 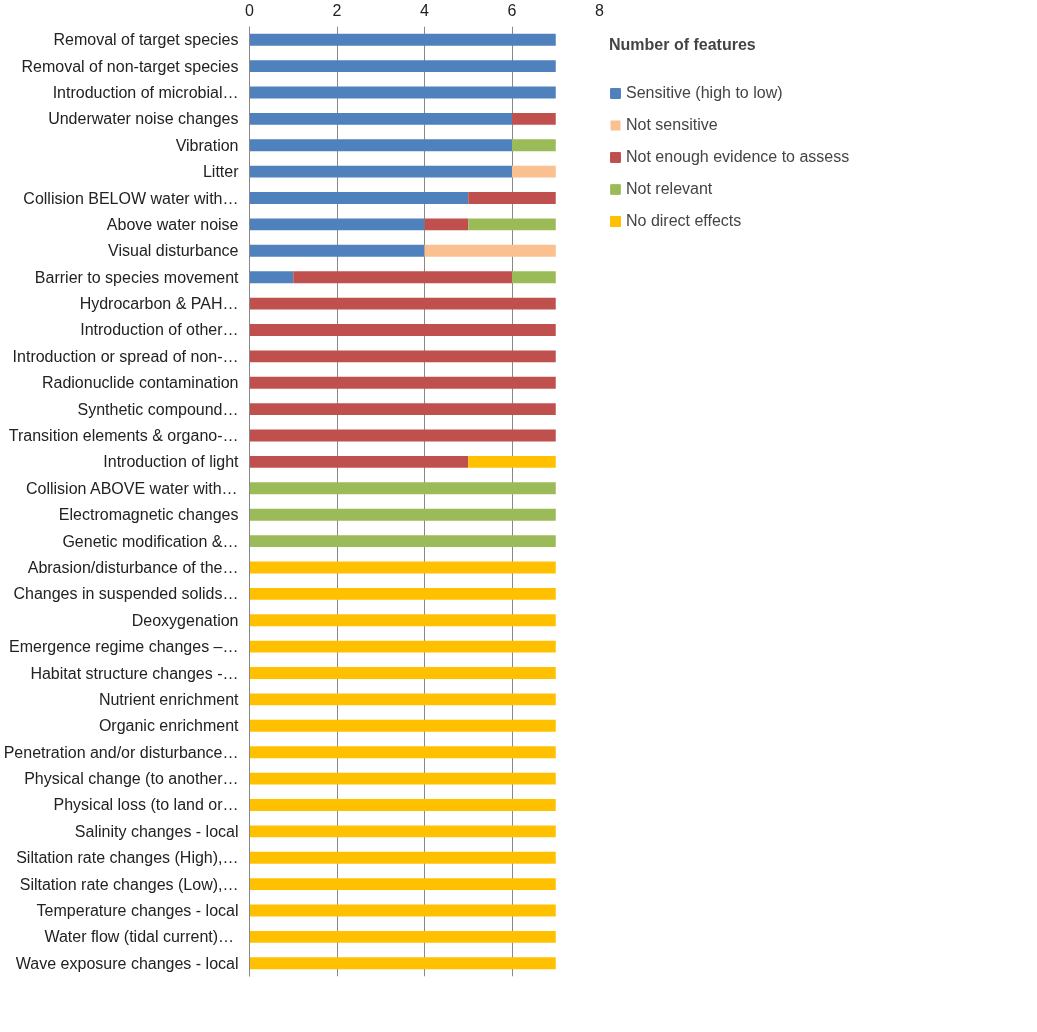 What do you see at coordinates (672, 125) in the screenshot?
I see `legend-label: Not sensitive` at bounding box center [672, 125].